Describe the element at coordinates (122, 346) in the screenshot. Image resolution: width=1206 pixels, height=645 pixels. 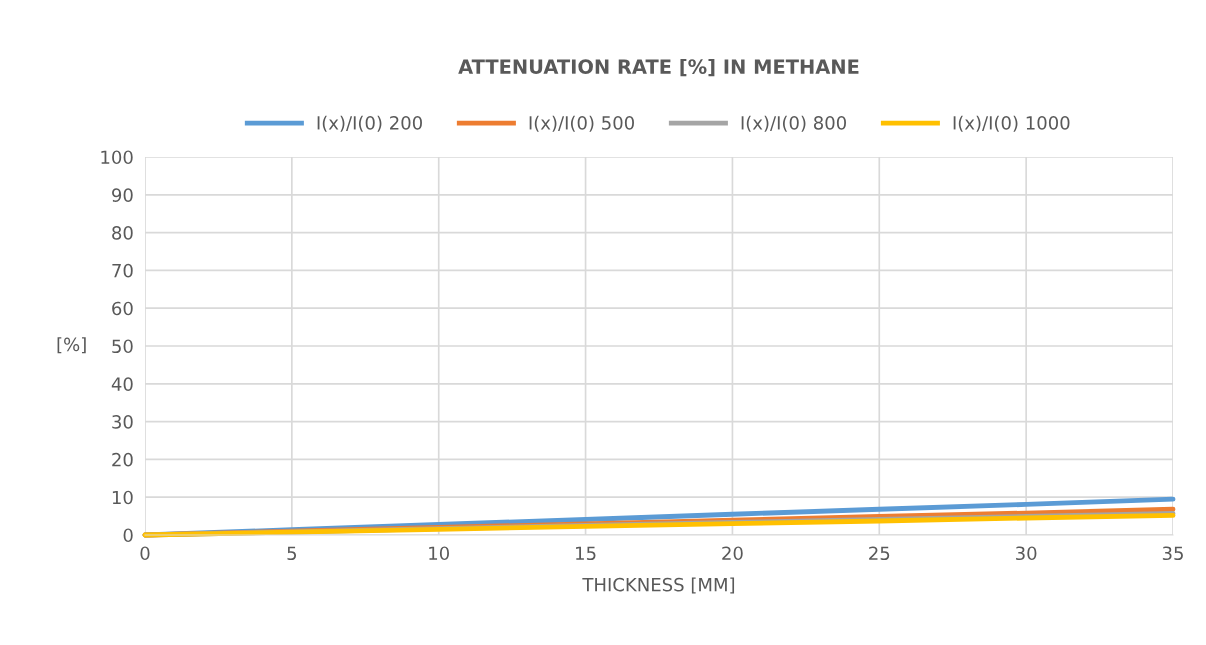
I see `y-tick-label: 50` at that location.